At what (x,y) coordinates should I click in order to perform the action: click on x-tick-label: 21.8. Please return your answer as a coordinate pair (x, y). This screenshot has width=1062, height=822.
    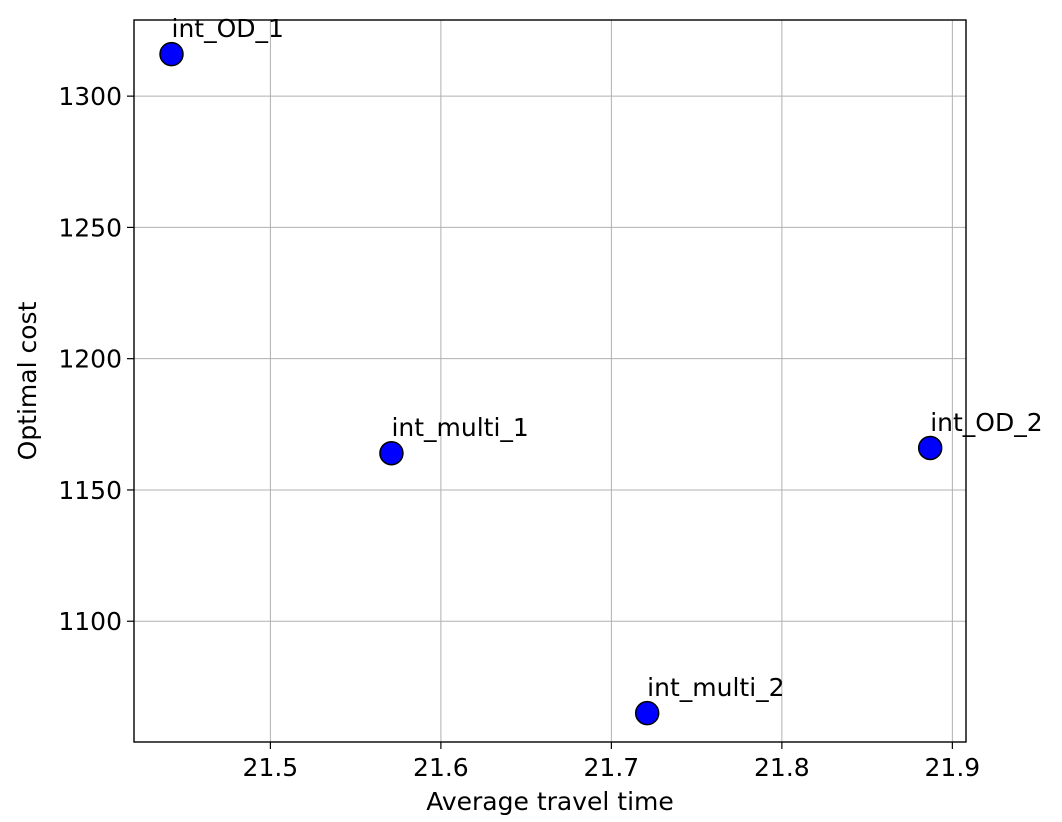
    Looking at the image, I should click on (782, 767).